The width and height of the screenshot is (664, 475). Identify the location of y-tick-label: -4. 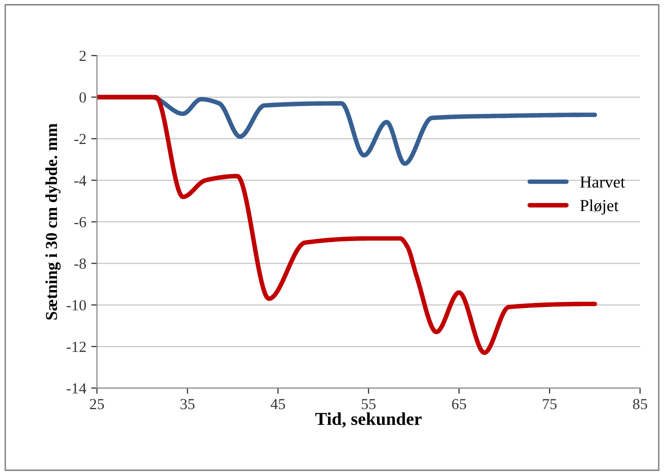
(80, 181).